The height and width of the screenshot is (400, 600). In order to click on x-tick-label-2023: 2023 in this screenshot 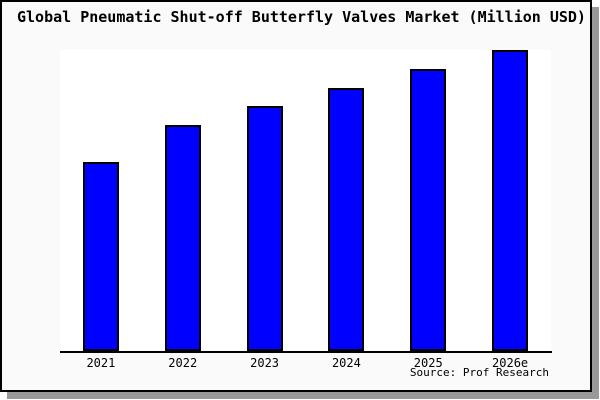, I will do `click(265, 363)`.